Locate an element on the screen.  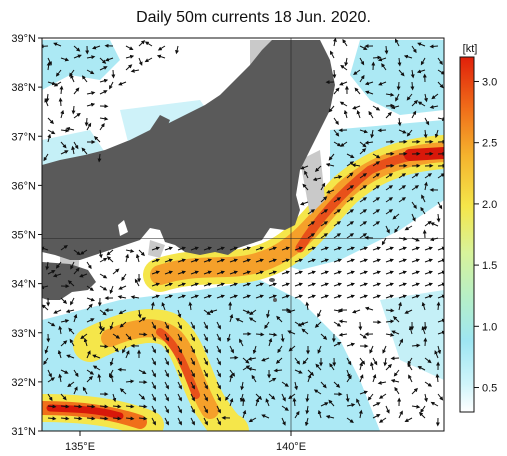
colorbar: [kt] 0.5 1.0 1.5 2.0 2.5 3.0 is located at coordinates (478, 228).